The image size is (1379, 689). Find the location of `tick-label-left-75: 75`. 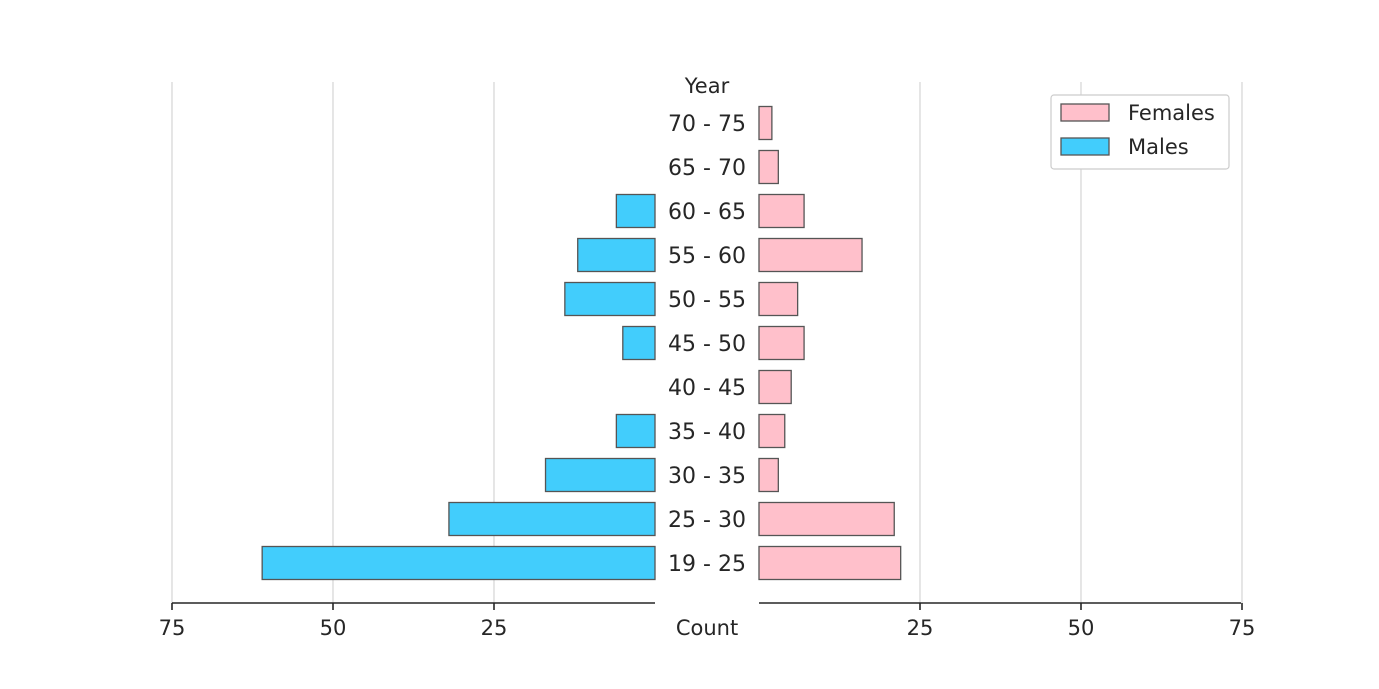

tick-label-left-75: 75 is located at coordinates (172, 628).